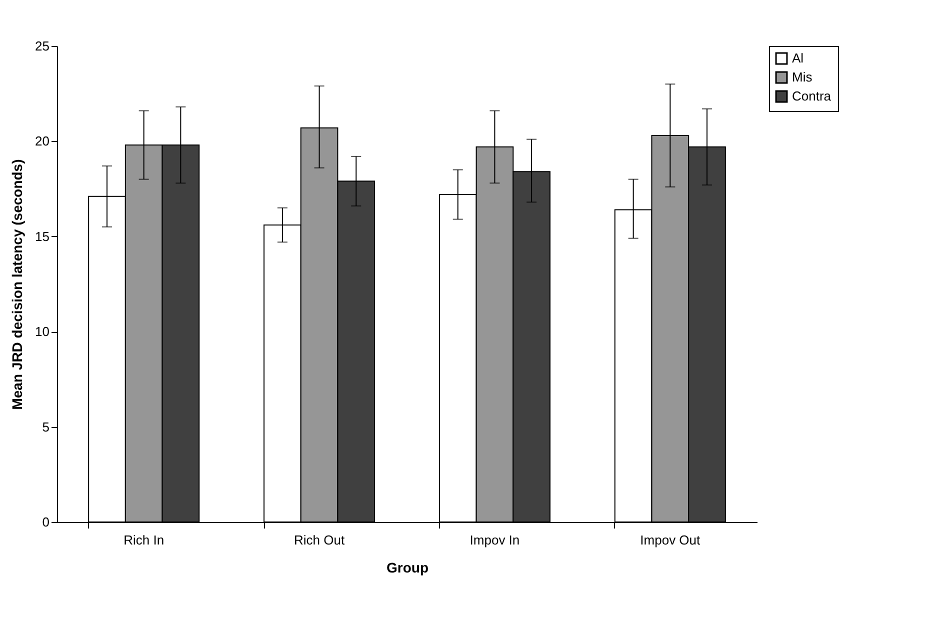 This screenshot has height=619, width=927. I want to click on x-tick-label: Impov Out, so click(670, 540).